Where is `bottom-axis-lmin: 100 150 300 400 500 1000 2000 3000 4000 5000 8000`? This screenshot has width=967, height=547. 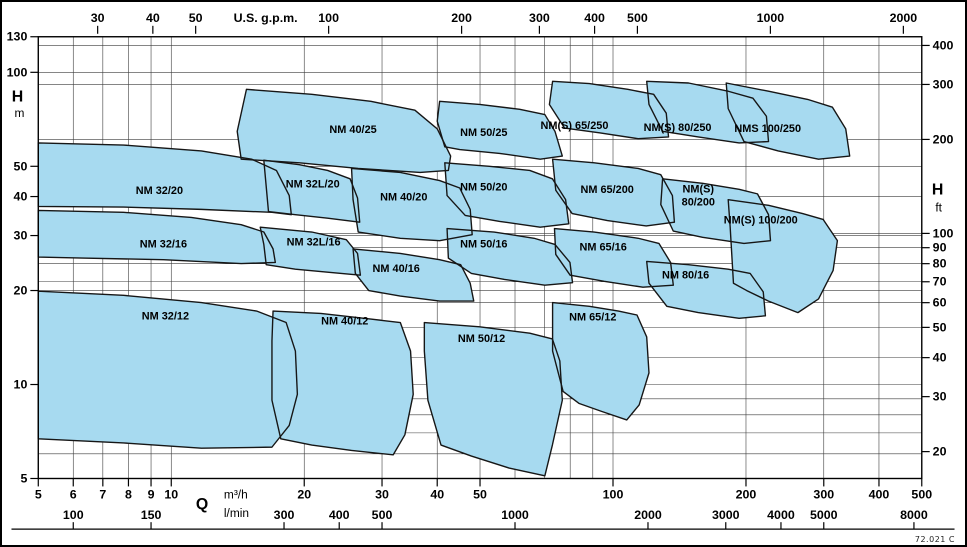
bottom-axis-lmin: 100 150 300 400 500 1000 2000 3000 4000 5000 8000 is located at coordinates (483, 519).